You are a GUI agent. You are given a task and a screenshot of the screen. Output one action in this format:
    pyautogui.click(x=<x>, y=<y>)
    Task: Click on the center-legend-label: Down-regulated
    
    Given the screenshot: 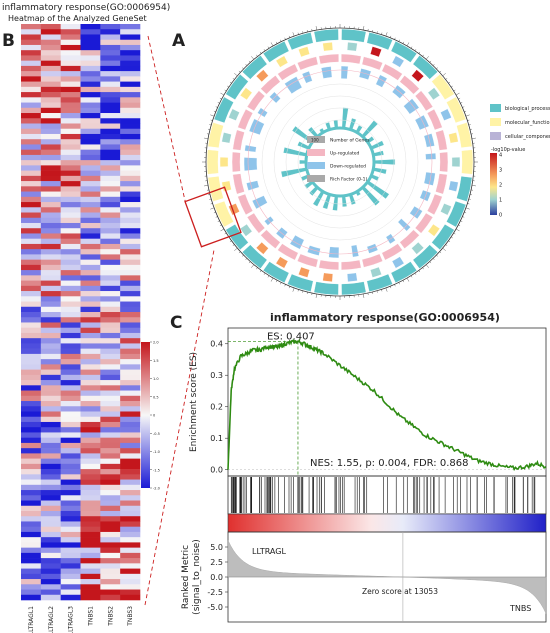 What is the action you would take?
    pyautogui.click(x=348, y=167)
    